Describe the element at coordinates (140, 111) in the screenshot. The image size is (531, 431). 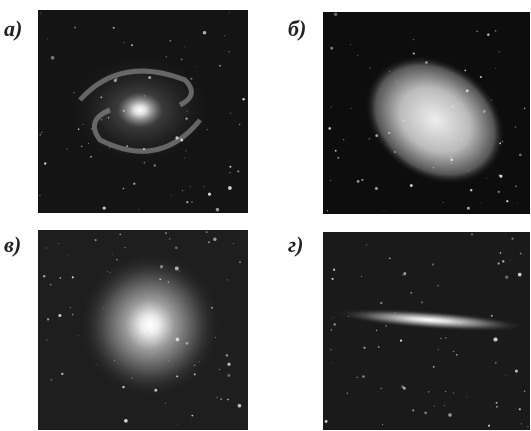
I see `spiral-arm` at that location.